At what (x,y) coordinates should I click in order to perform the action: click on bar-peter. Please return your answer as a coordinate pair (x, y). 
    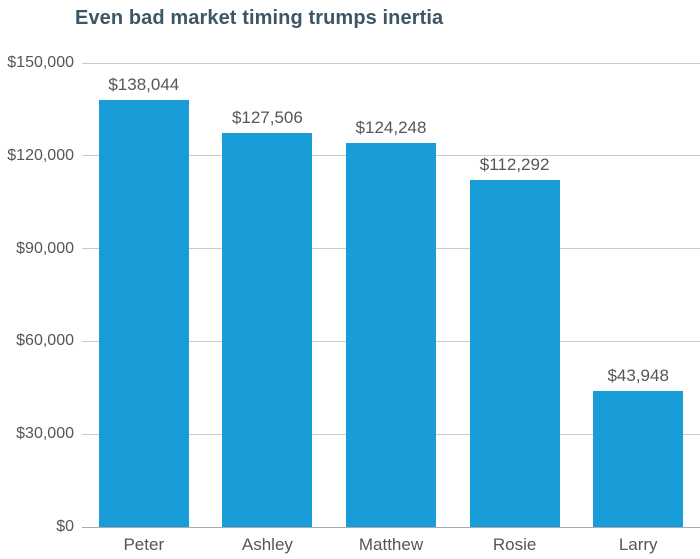
    Looking at the image, I should click on (143, 313).